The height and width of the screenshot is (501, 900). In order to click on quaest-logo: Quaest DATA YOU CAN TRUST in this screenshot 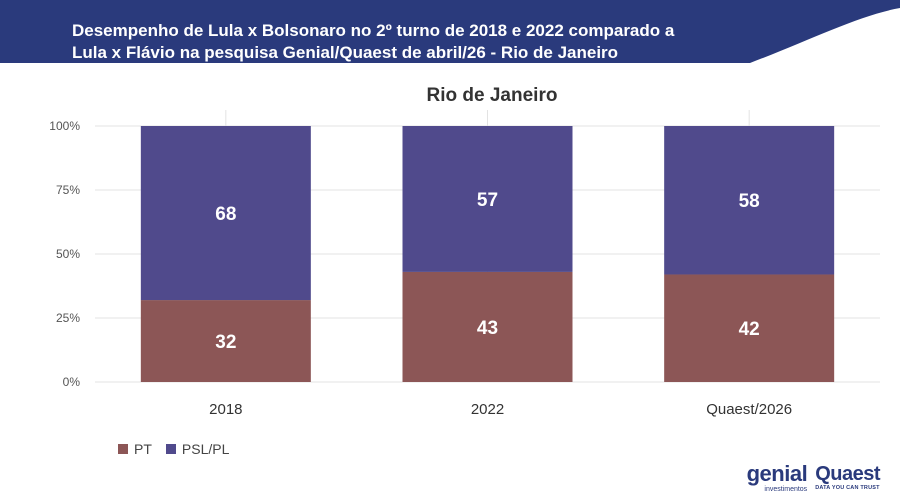, I will do `click(847, 478)`.